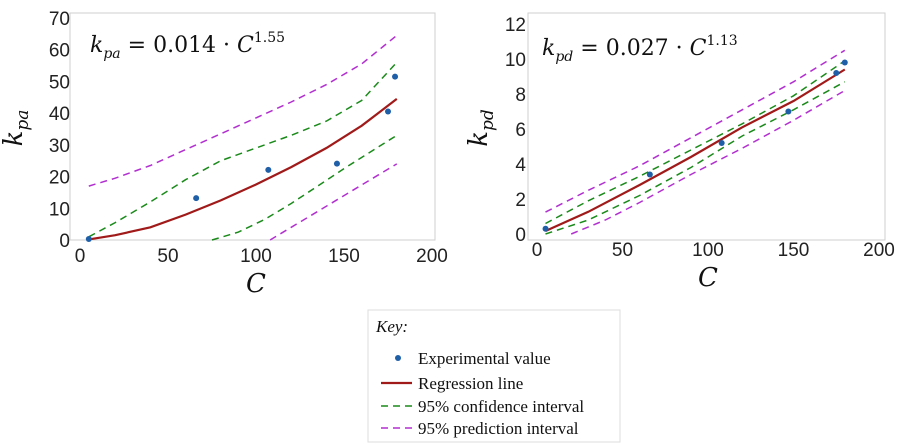  Describe the element at coordinates (59, 178) in the screenshot. I see `y-tick-label: 20` at that location.